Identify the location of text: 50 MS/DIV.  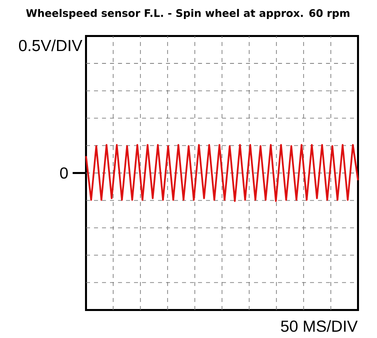
(319, 326).